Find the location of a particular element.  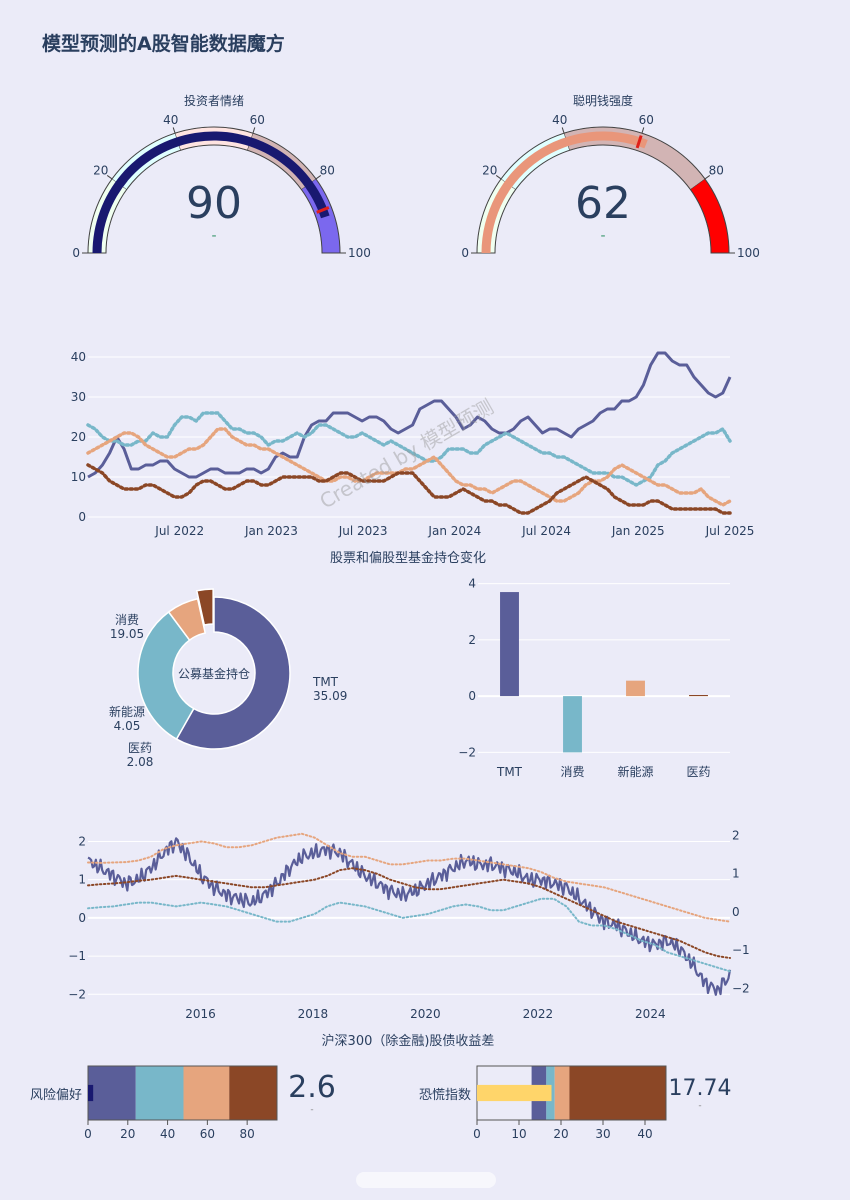

donut-slice-value: 2.08 is located at coordinates (140, 762).